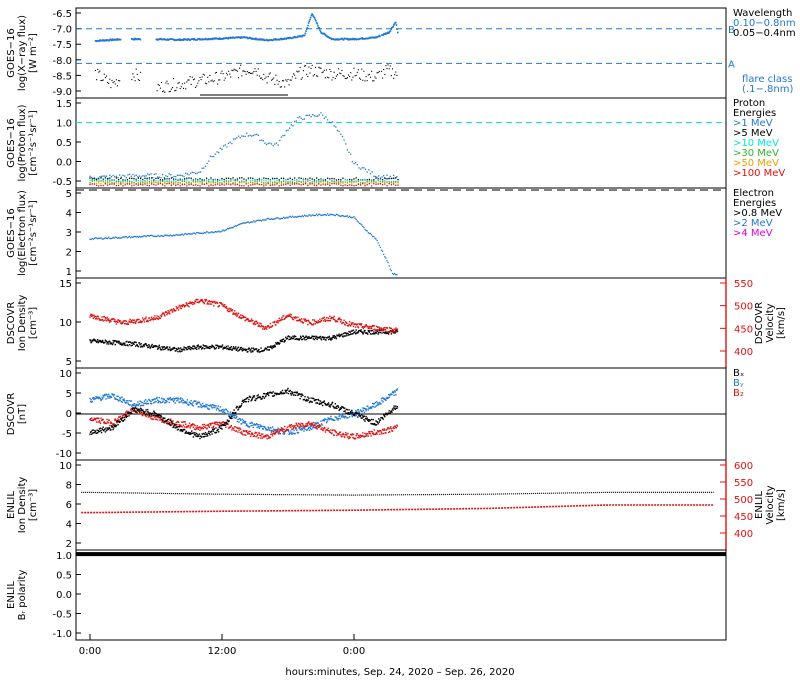 This screenshot has height=680, width=800. What do you see at coordinates (244, 315) in the screenshot?
I see `dscovr-velocity-series` at bounding box center [244, 315].